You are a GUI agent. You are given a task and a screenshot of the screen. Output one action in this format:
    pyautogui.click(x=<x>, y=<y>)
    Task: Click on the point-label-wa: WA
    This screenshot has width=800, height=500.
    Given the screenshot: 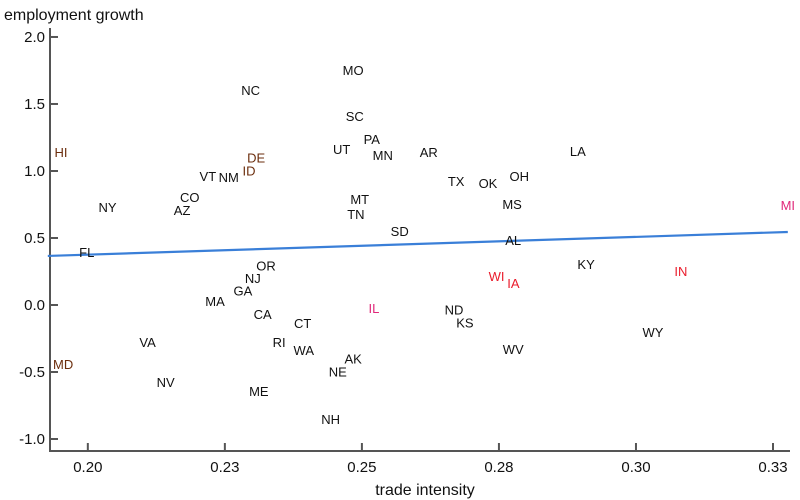 What is the action you would take?
    pyautogui.click(x=304, y=350)
    